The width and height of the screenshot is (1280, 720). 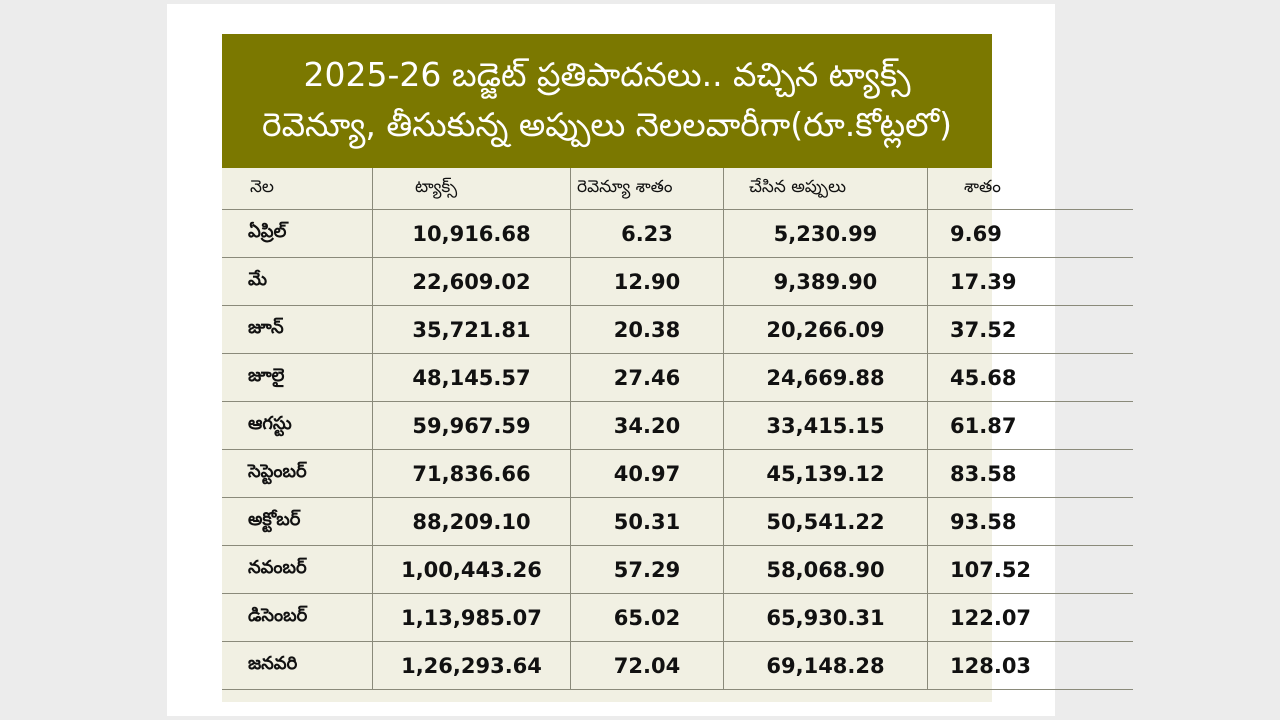 I want to click on table-row: జూలై 48,145.57 27.46 24,669.88 45.68, so click(x=677, y=377).